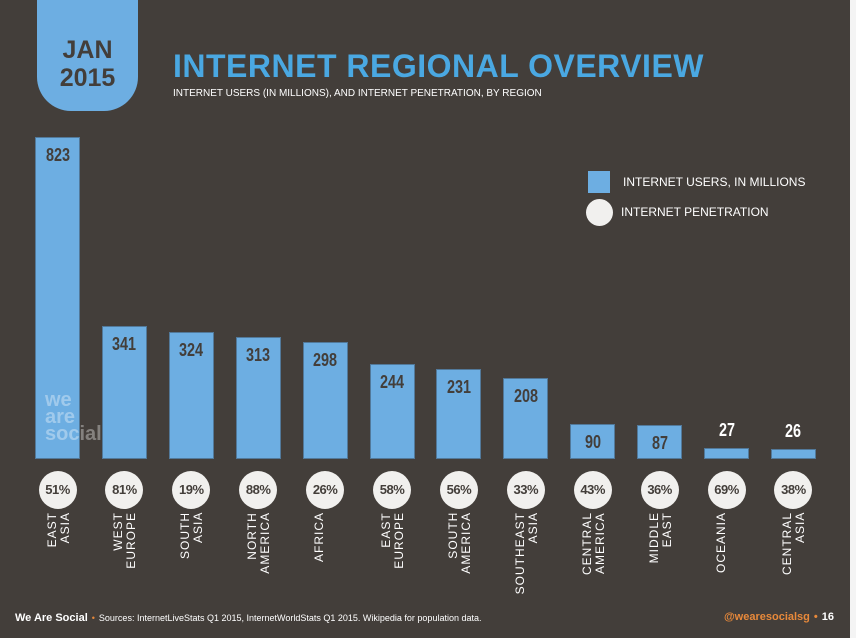 The image size is (856, 638). What do you see at coordinates (87, 78) in the screenshot?
I see `date-year: 2015` at bounding box center [87, 78].